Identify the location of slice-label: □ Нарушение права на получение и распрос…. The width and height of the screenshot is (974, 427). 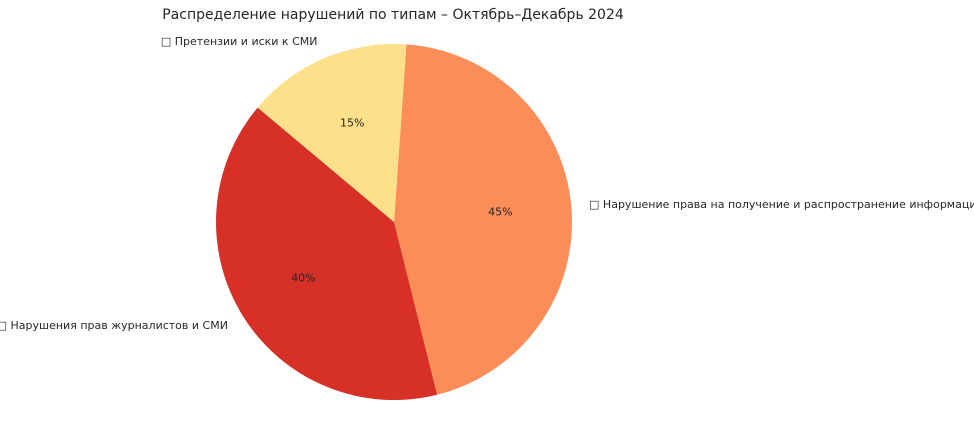
(781, 204).